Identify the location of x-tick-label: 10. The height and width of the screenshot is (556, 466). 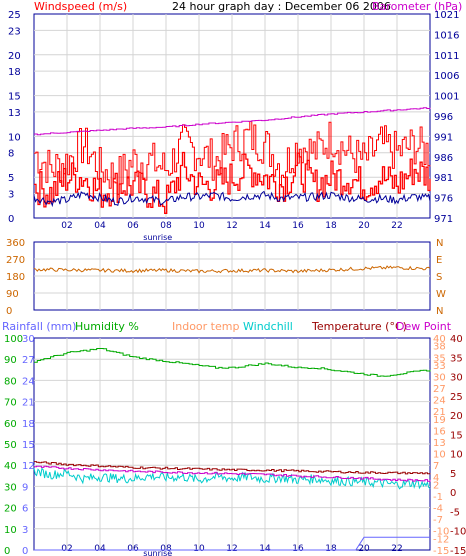
(199, 226).